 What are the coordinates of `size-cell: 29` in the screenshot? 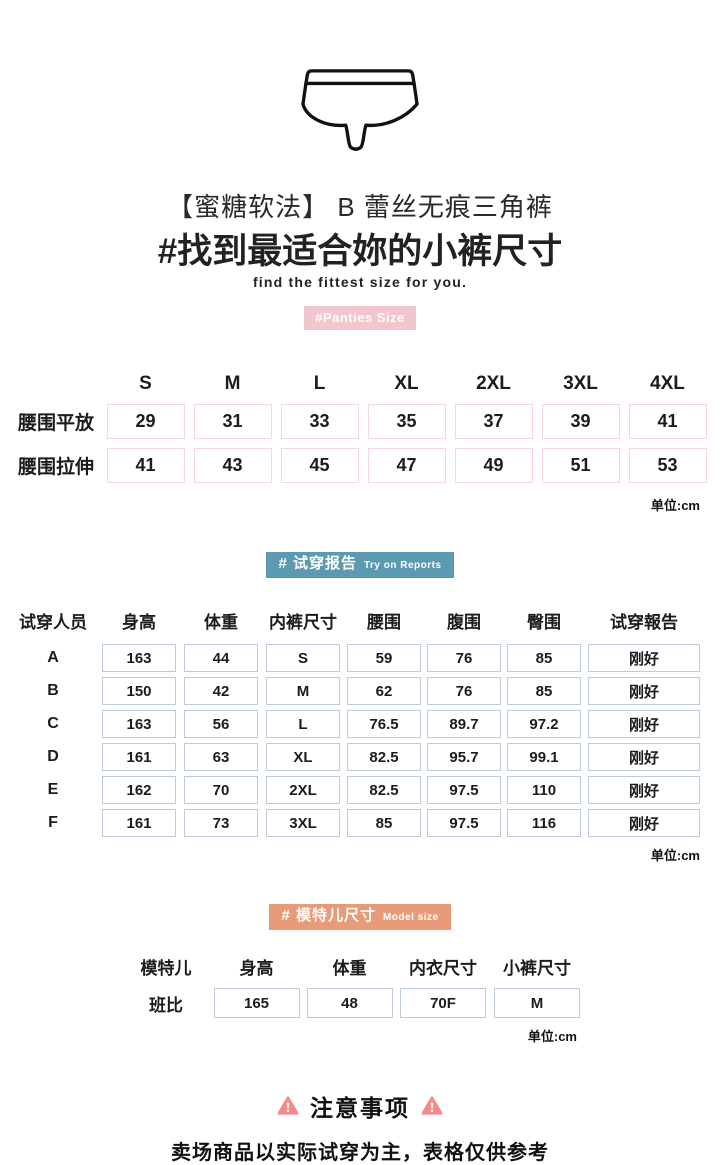 It's located at (145, 421).